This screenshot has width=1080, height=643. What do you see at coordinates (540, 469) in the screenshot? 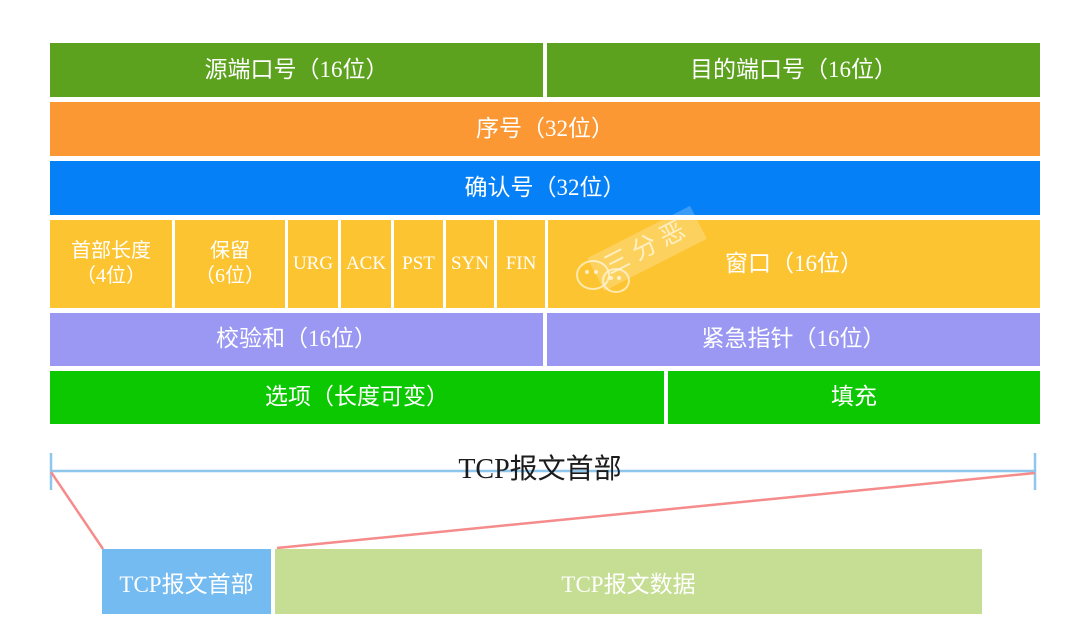
I see `bracket-label: TCP报文首部` at bounding box center [540, 469].